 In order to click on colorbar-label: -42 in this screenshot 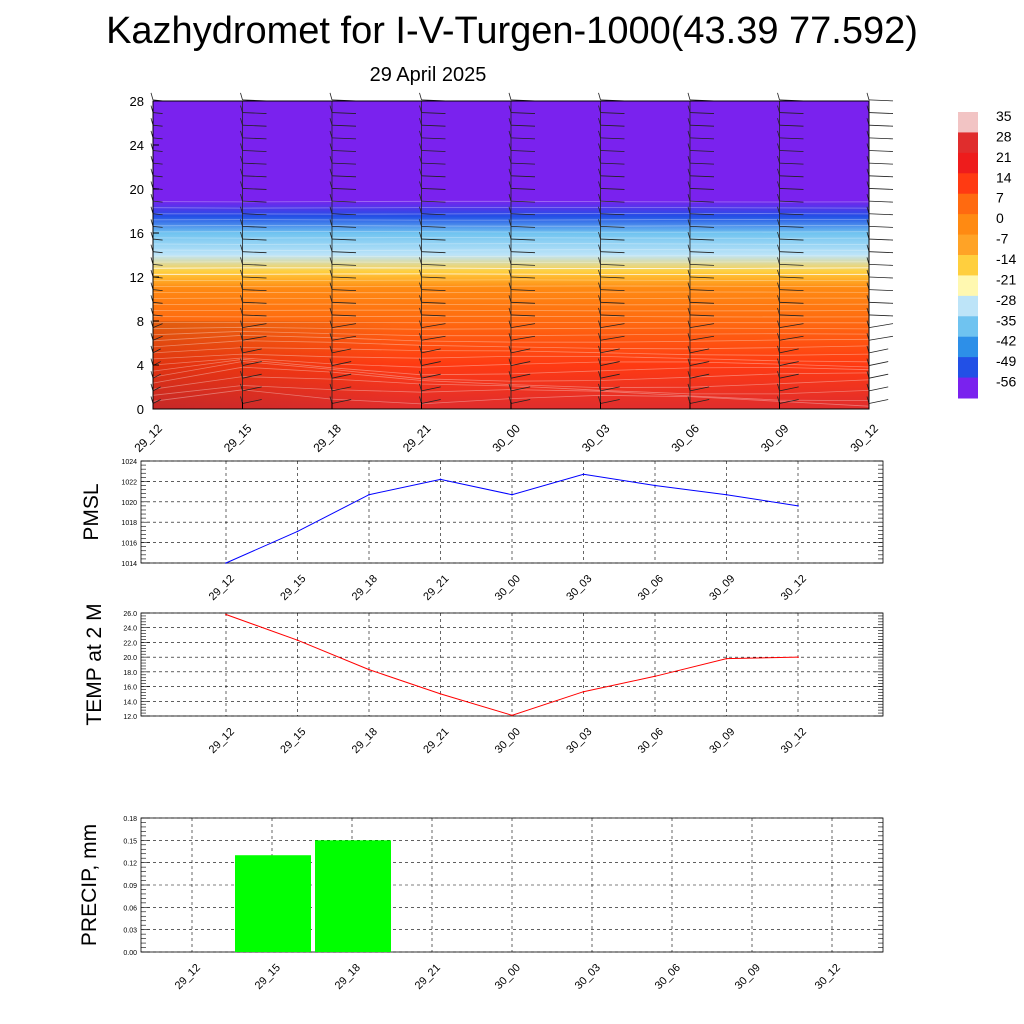, I will do `click(1006, 341)`.